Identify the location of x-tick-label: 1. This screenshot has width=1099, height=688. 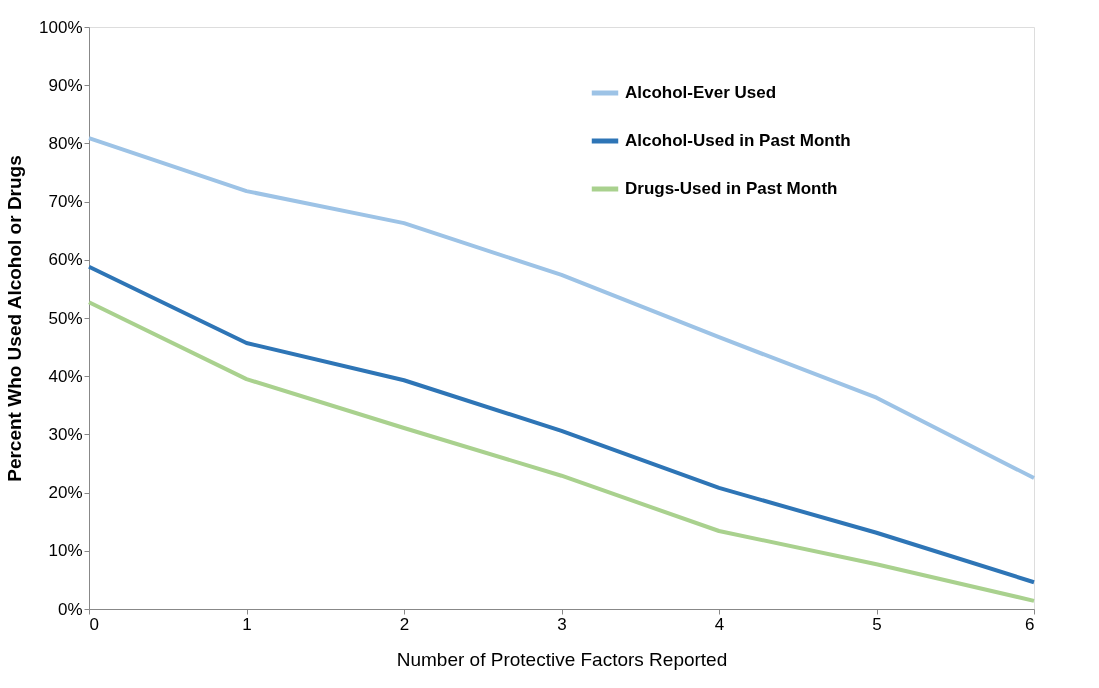
(247, 624).